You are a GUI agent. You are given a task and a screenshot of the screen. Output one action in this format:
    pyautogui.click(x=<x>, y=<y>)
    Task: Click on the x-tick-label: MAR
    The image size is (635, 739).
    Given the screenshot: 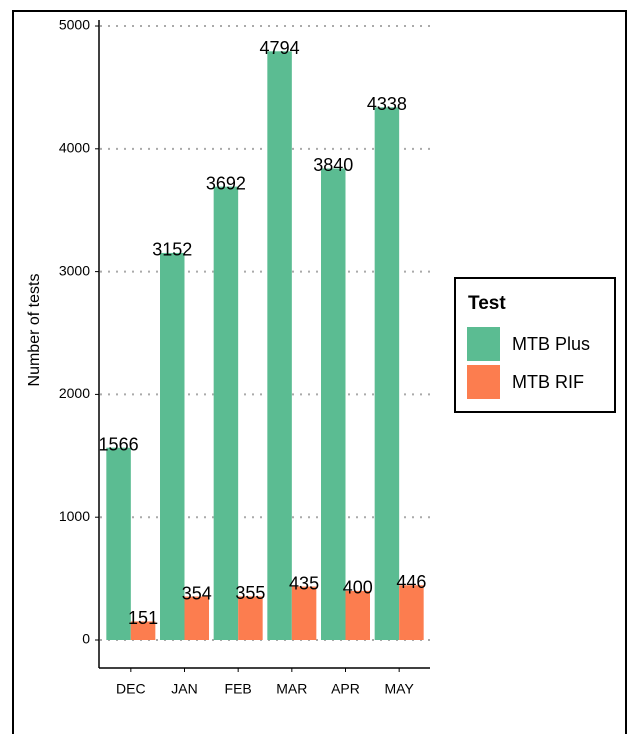 What is the action you would take?
    pyautogui.click(x=291, y=689)
    